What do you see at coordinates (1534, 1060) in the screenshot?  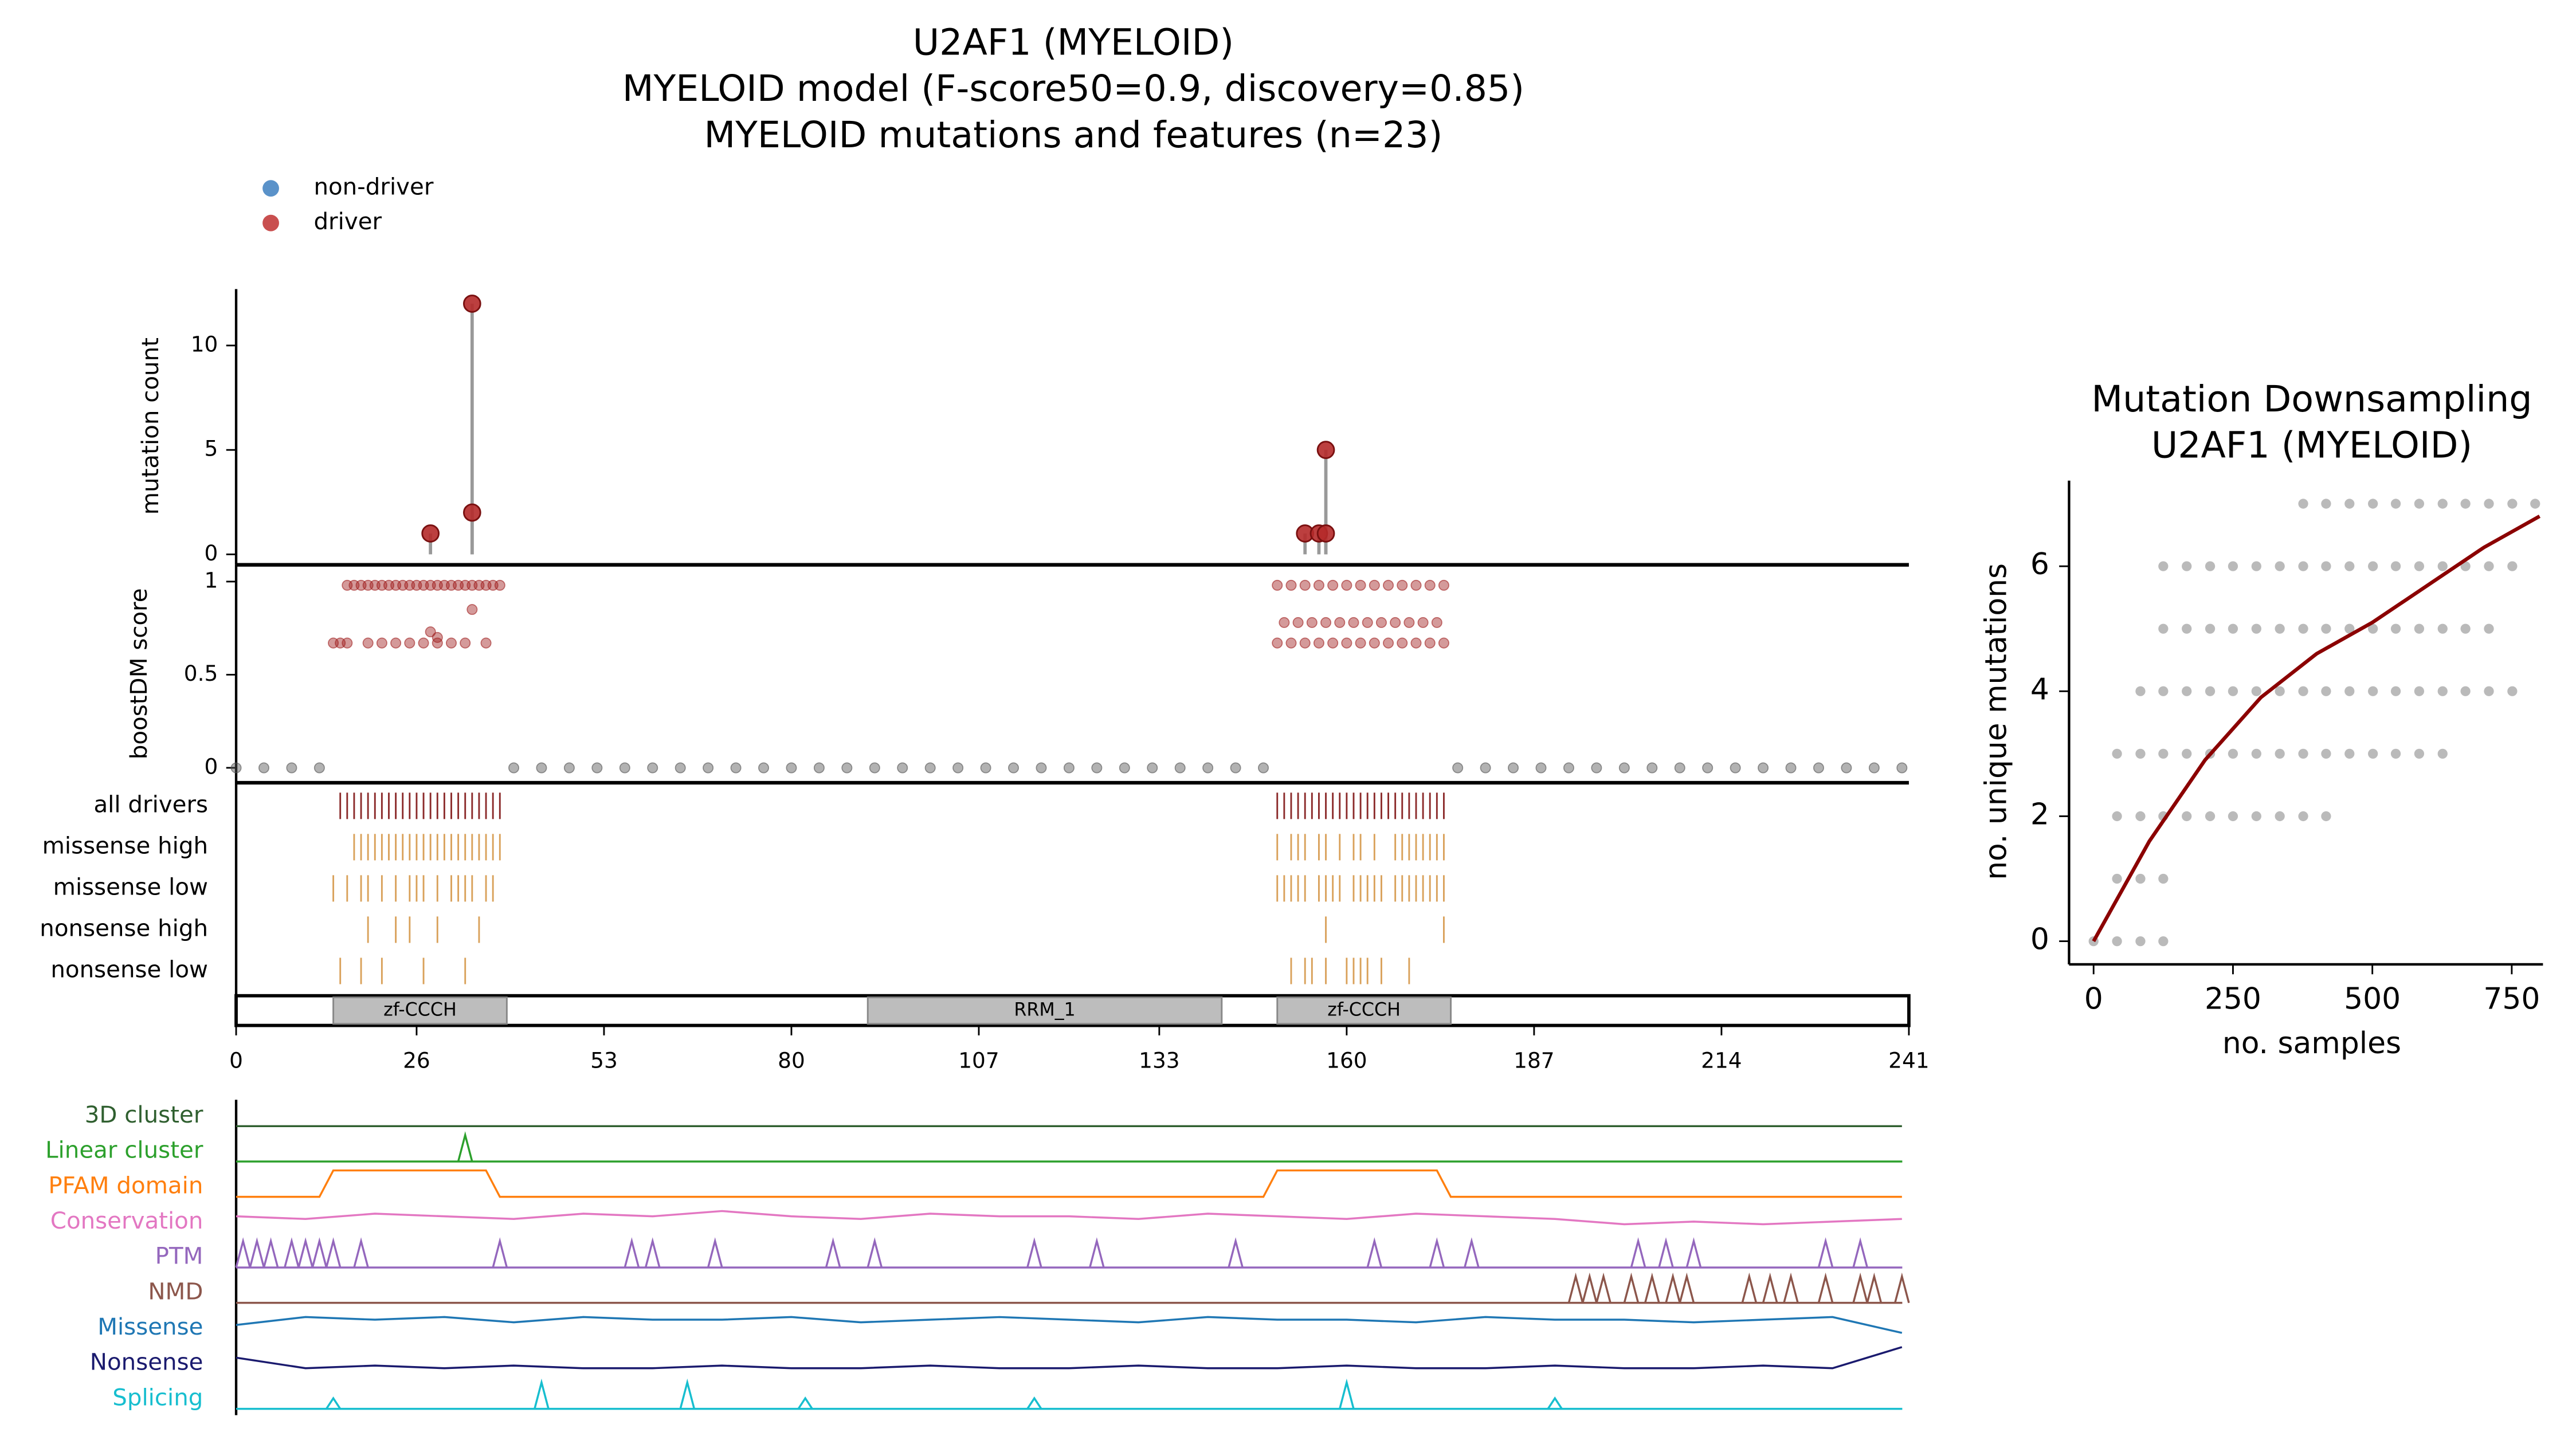 I see `x-tick-label: 187` at bounding box center [1534, 1060].